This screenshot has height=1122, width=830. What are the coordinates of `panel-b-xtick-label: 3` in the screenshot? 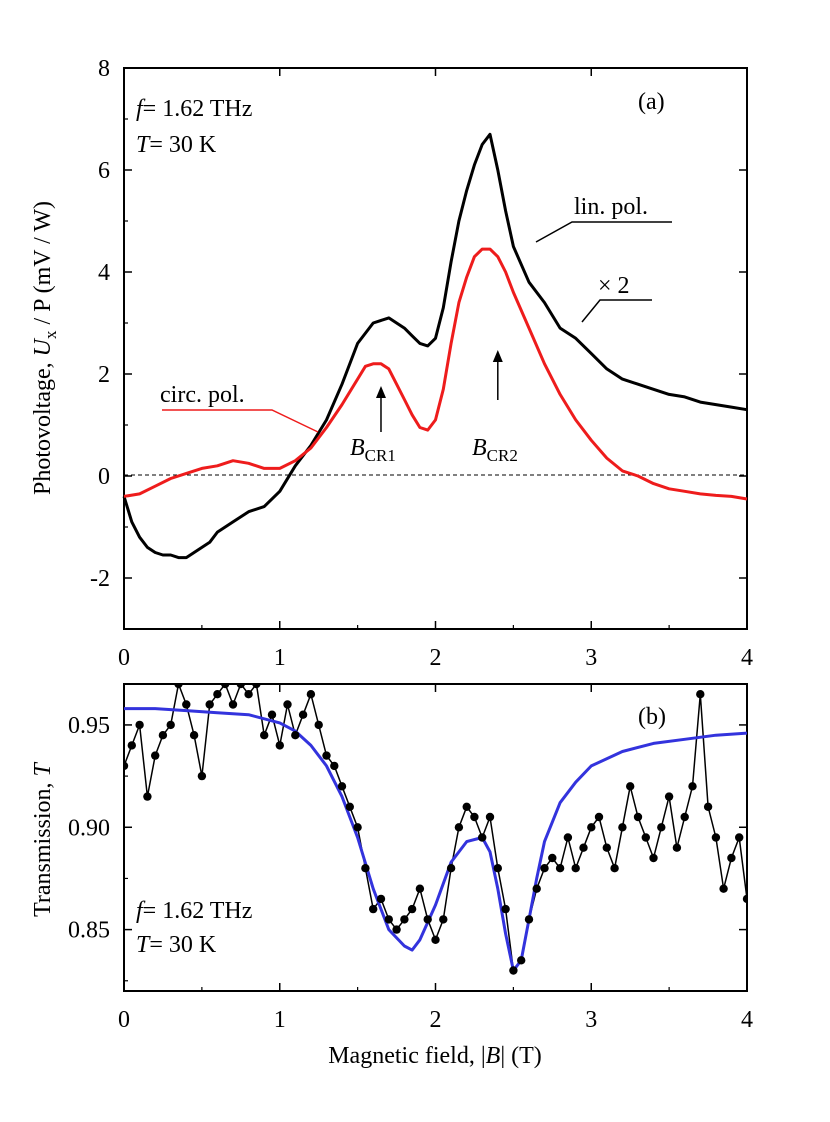 It's located at (591, 1020).